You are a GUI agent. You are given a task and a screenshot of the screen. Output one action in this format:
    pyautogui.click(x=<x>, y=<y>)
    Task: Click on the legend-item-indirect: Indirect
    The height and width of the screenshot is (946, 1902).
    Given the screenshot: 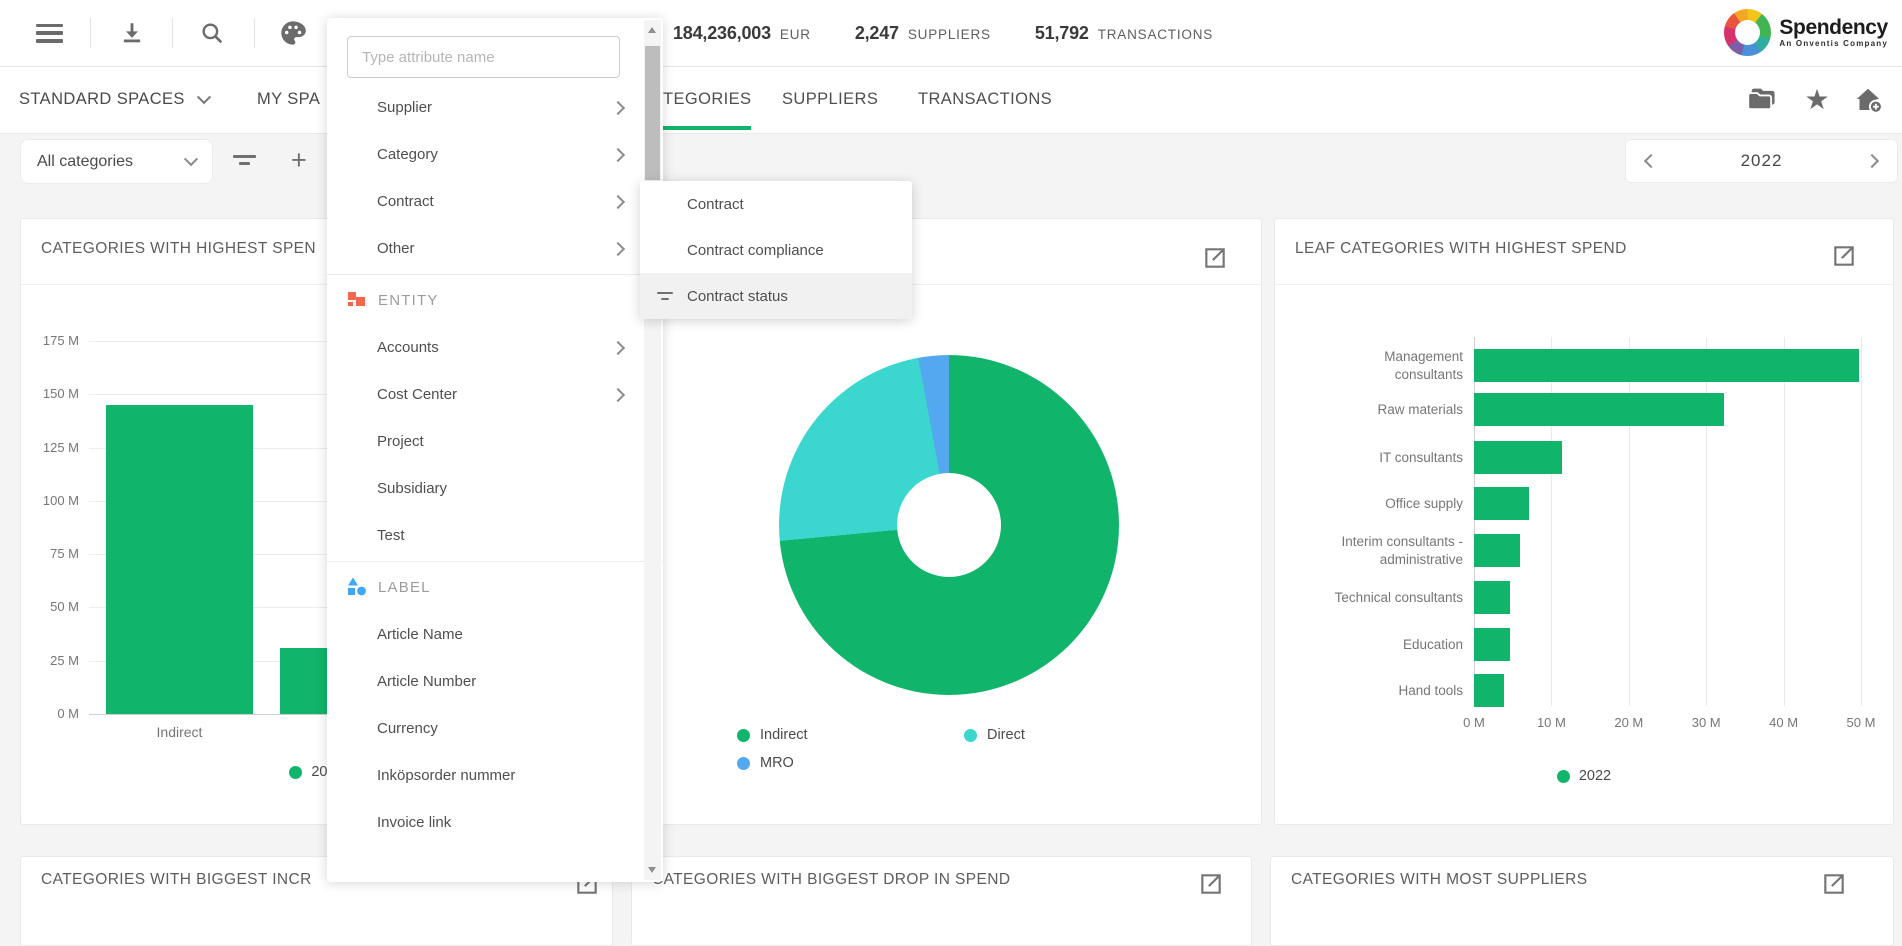 What is the action you would take?
    pyautogui.click(x=772, y=735)
    